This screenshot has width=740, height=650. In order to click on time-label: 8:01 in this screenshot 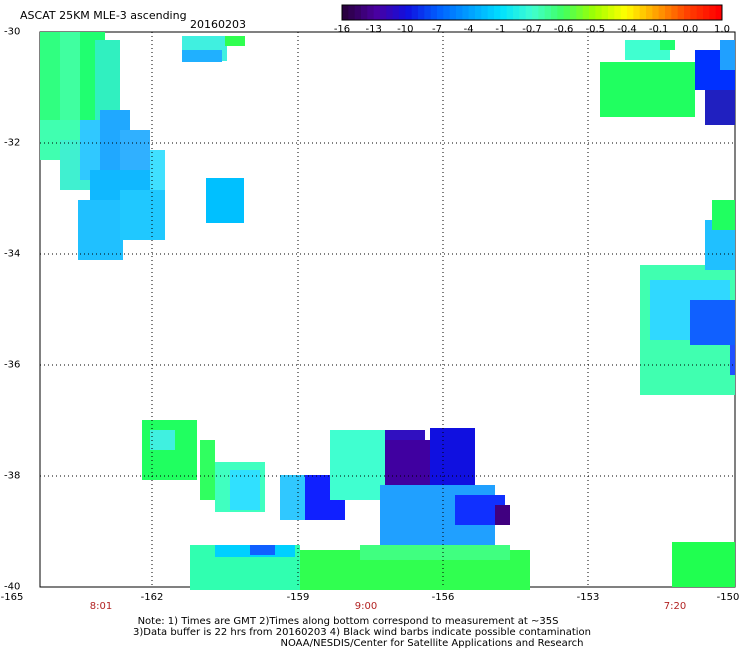, I will do `click(101, 606)`.